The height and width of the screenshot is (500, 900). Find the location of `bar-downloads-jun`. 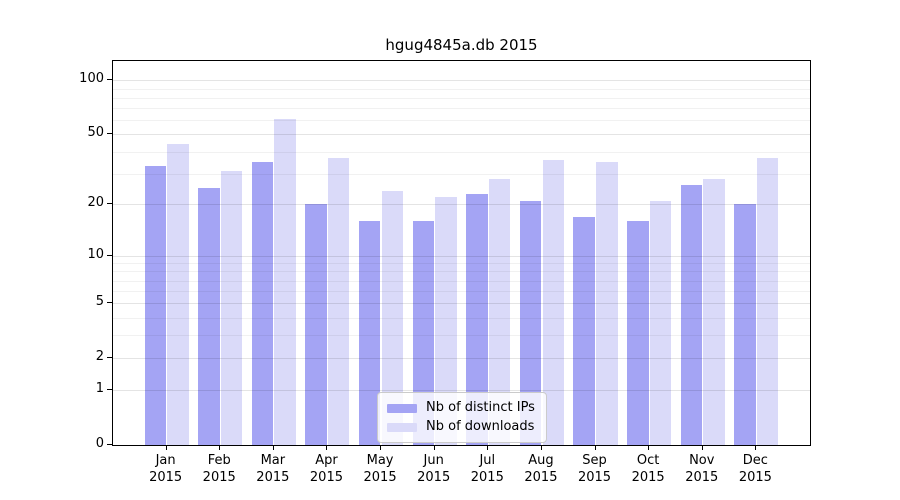

bar-downloads-jun is located at coordinates (446, 321).